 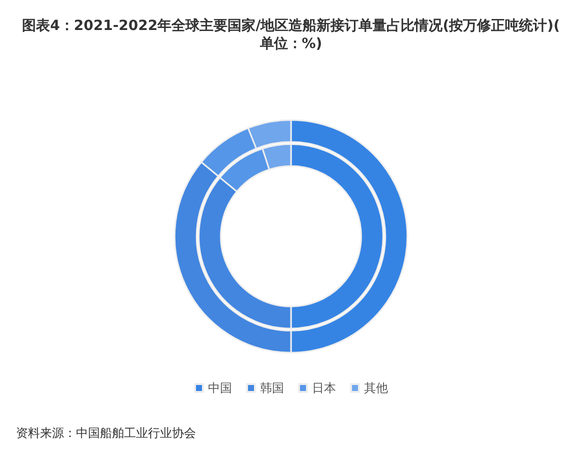 I want to click on chart-title: 图表4：2021-2022年全球主要国家/地区造船新接订单量占比情况(按万修正吨统计)(单位：%), so click(x=291, y=34).